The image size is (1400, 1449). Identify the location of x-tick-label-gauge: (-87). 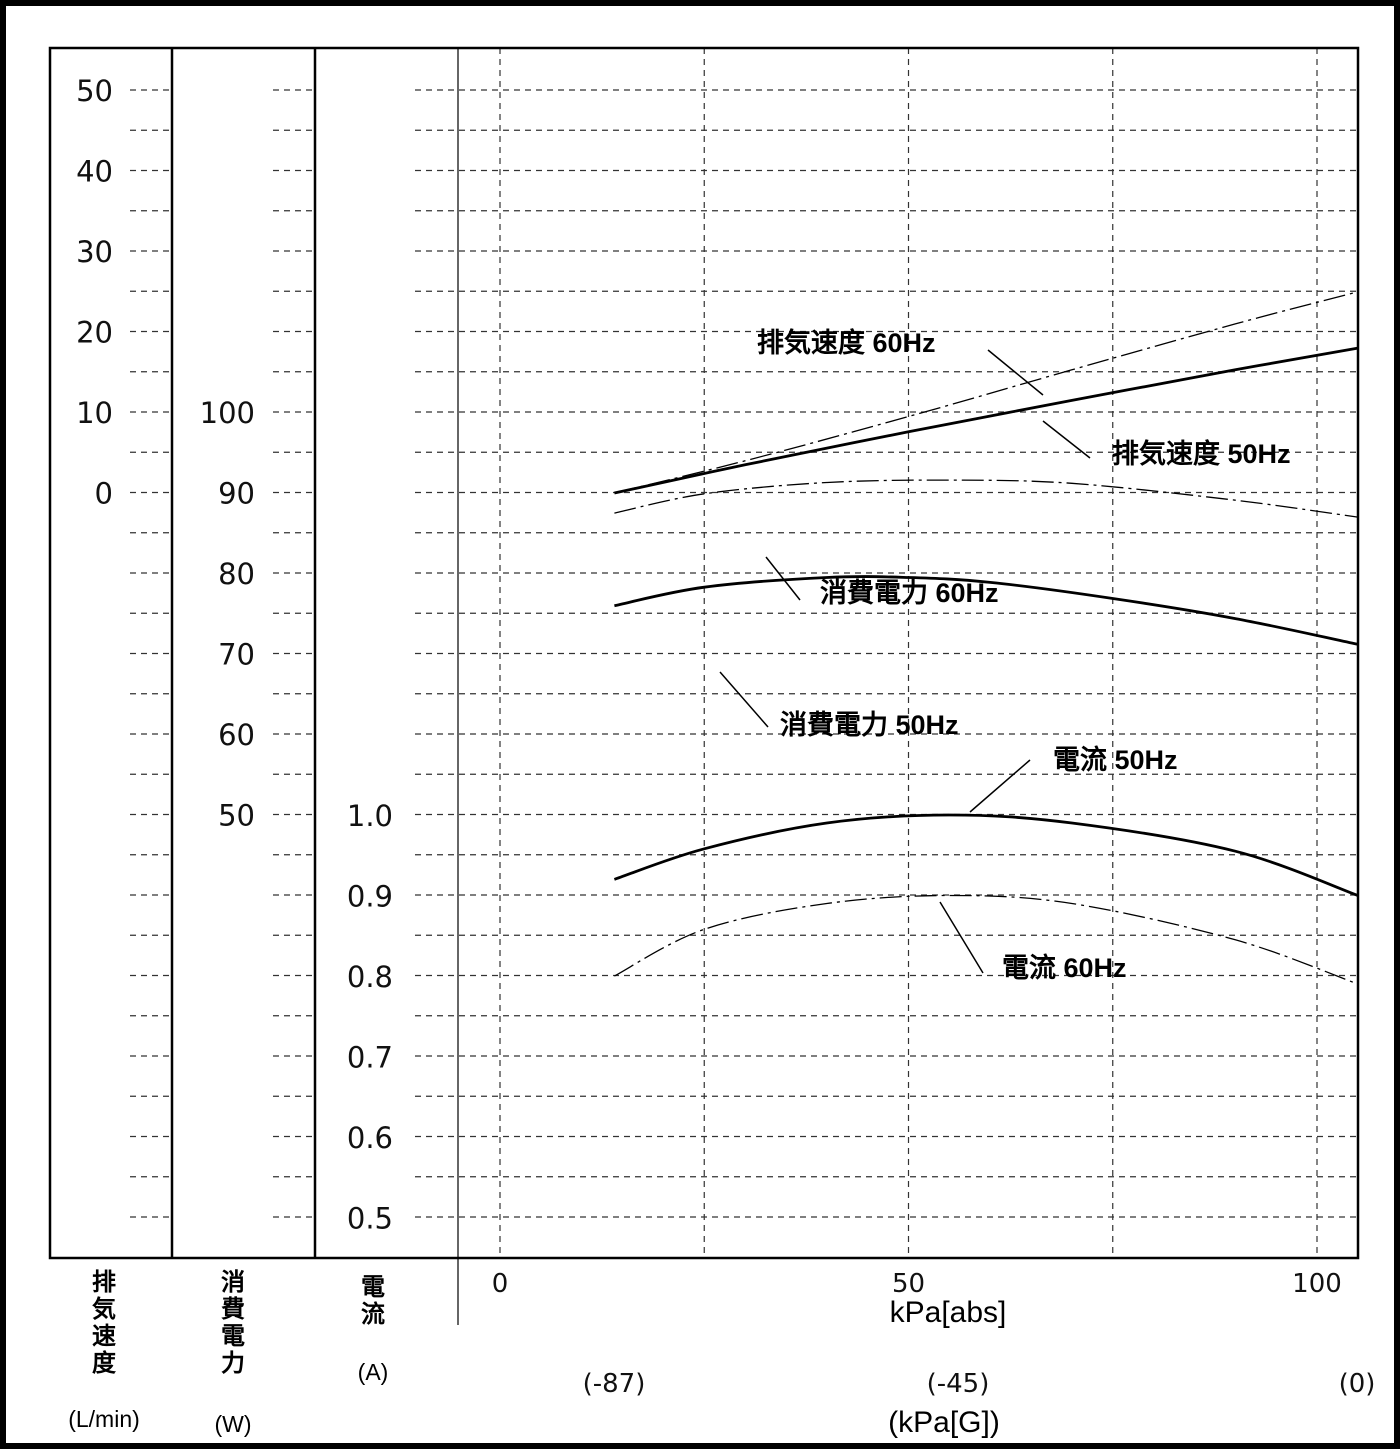
(614, 1384).